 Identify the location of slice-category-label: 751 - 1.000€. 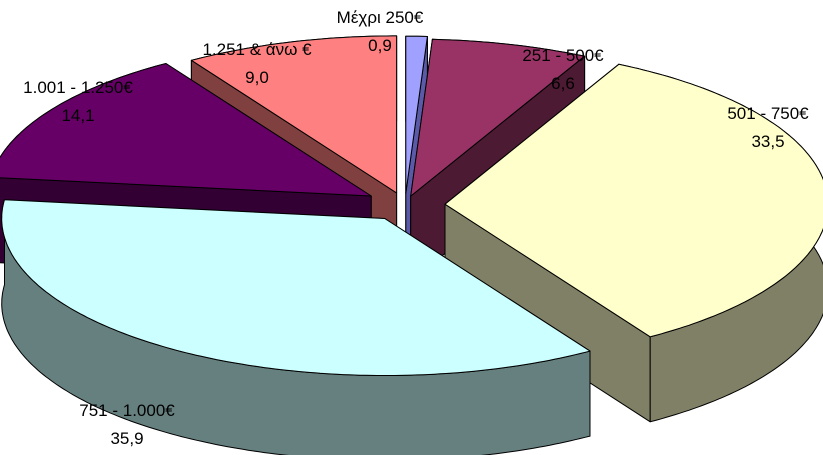
(127, 410).